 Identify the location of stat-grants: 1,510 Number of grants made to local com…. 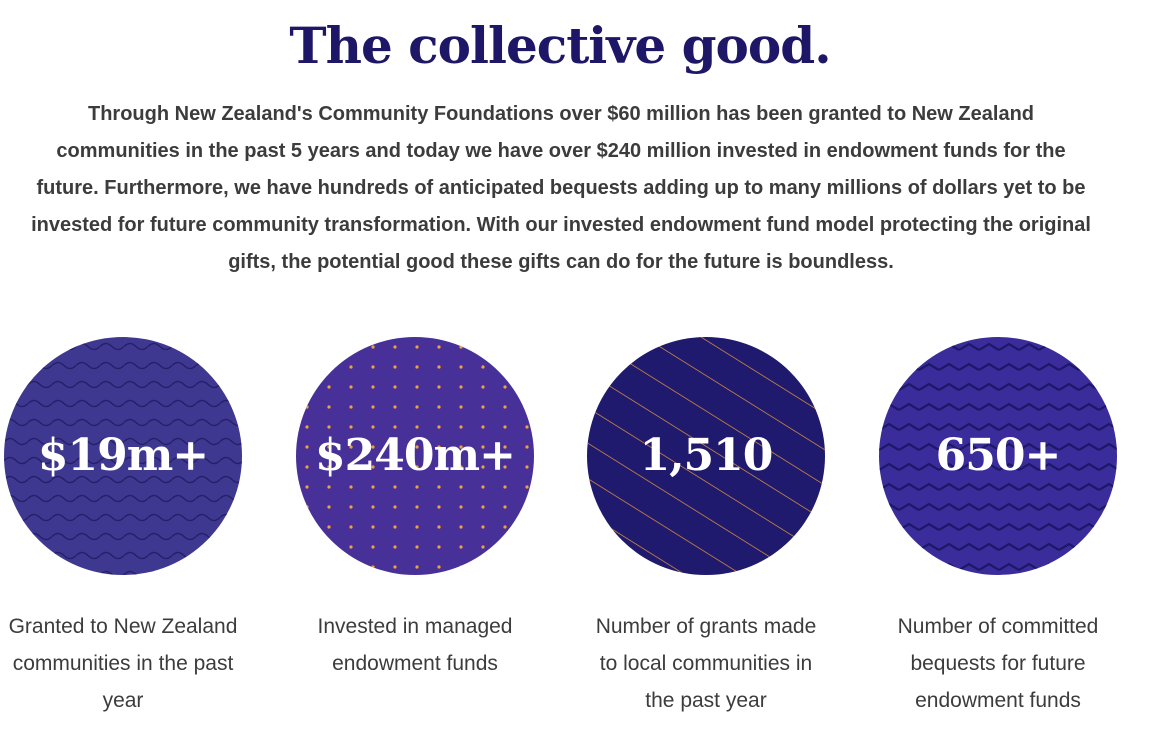
(706, 528).